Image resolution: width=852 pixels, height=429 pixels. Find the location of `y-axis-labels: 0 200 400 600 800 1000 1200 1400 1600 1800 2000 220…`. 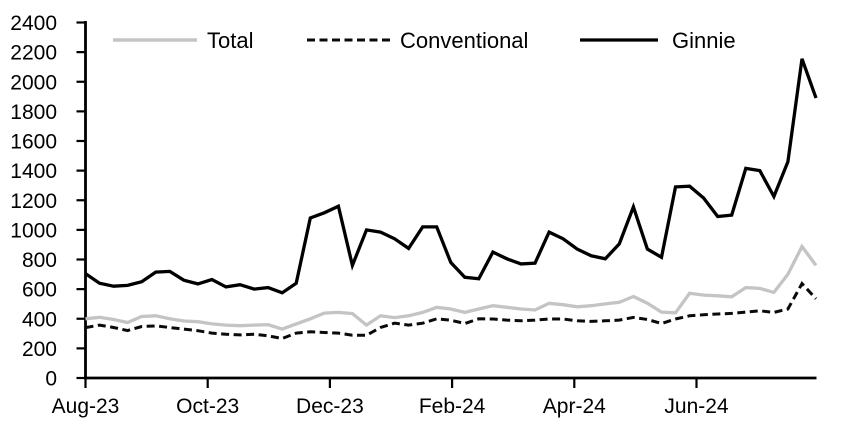

y-axis-labels: 0 200 400 600 800 1000 1200 1400 1600 1800 2000 220… is located at coordinates (33, 201).